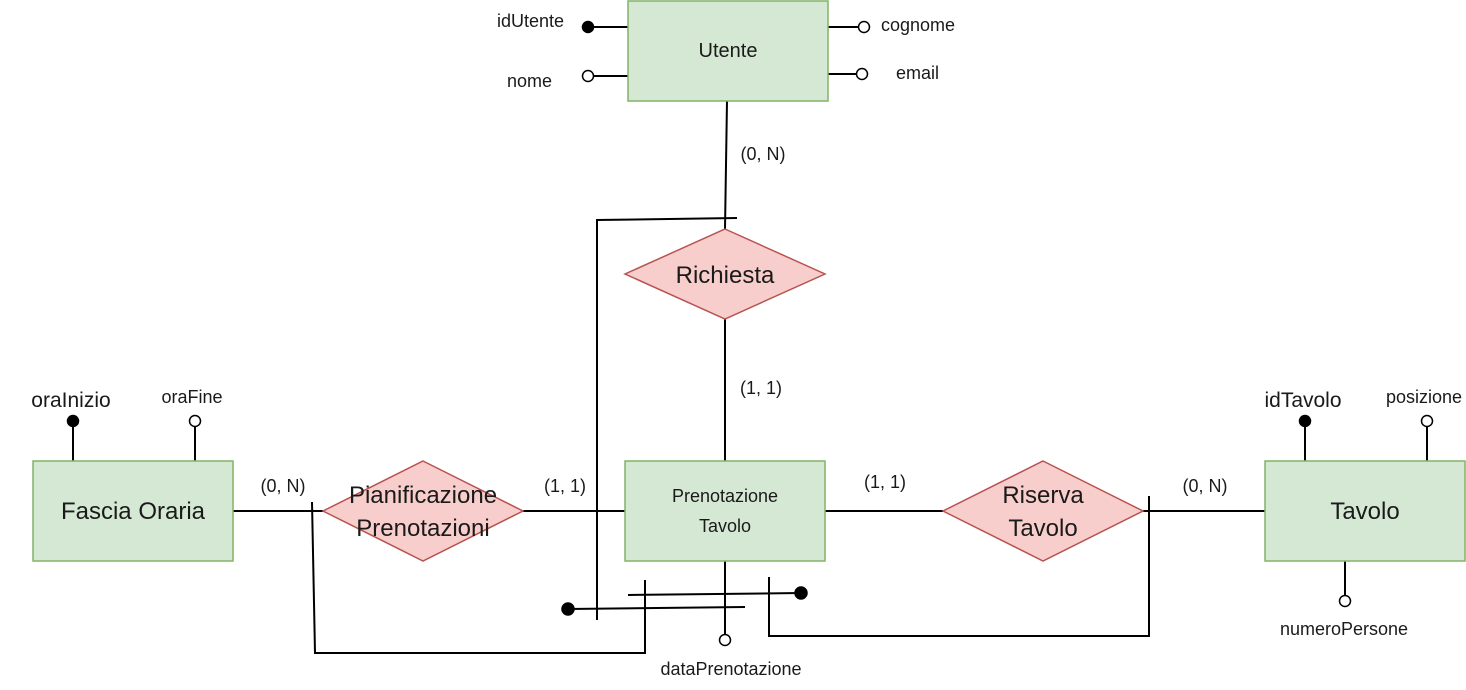 This screenshot has height=690, width=1466. What do you see at coordinates (918, 25) in the screenshot?
I see `attr-cognome-label: cognome` at bounding box center [918, 25].